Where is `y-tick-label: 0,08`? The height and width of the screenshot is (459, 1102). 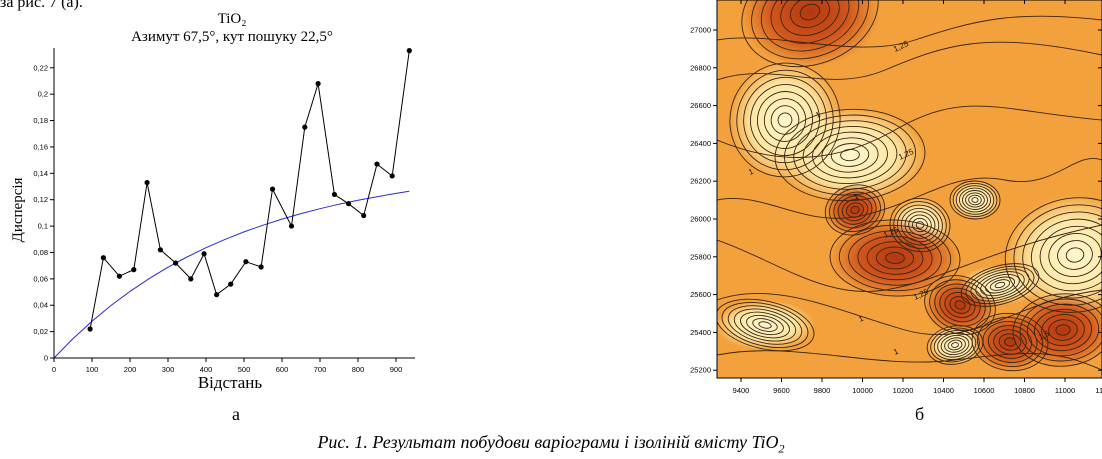 y-tick-label: 0,08 is located at coordinates (40, 252).